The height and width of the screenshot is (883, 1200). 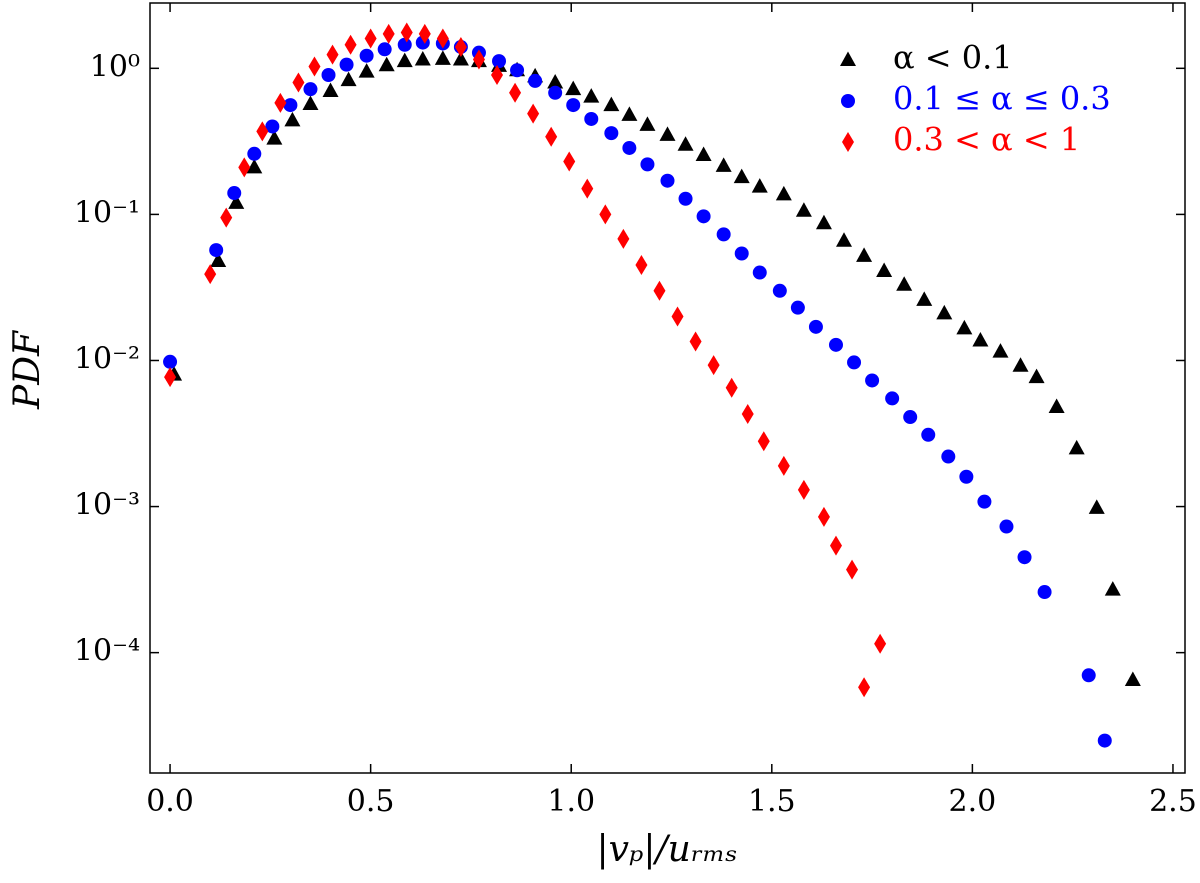 I want to click on x-tick-label: 0.0, so click(x=170, y=801).